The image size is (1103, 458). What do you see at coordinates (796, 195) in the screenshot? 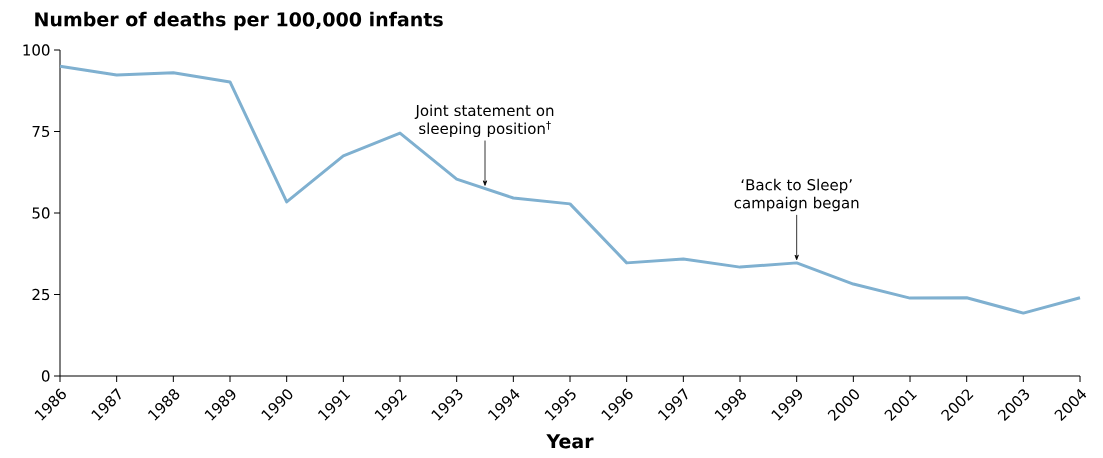
I see `annotation: ‘Back to Sleep’ campaign began` at bounding box center [796, 195].